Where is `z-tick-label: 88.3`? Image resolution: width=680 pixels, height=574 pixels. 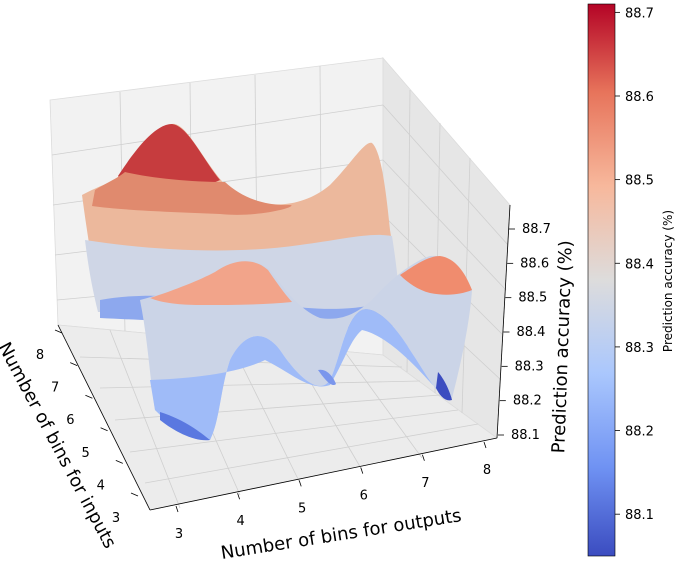 z-tick-label: 88.3 is located at coordinates (529, 366).